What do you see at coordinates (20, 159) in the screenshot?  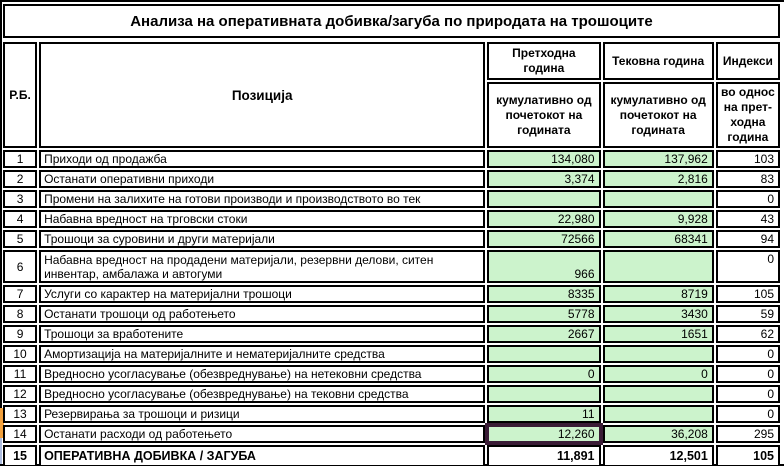 I see `row-number-cell: 1` at bounding box center [20, 159].